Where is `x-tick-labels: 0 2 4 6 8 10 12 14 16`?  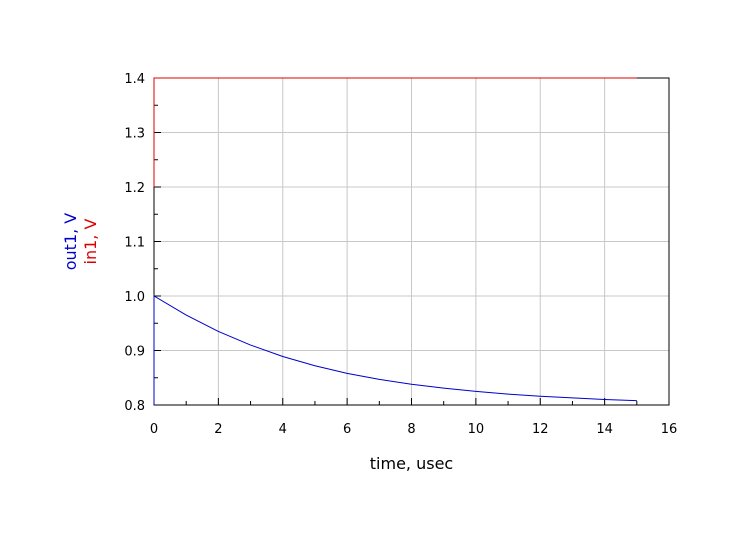
x-tick-labels: 0 2 4 6 8 10 12 14 16 is located at coordinates (413, 429).